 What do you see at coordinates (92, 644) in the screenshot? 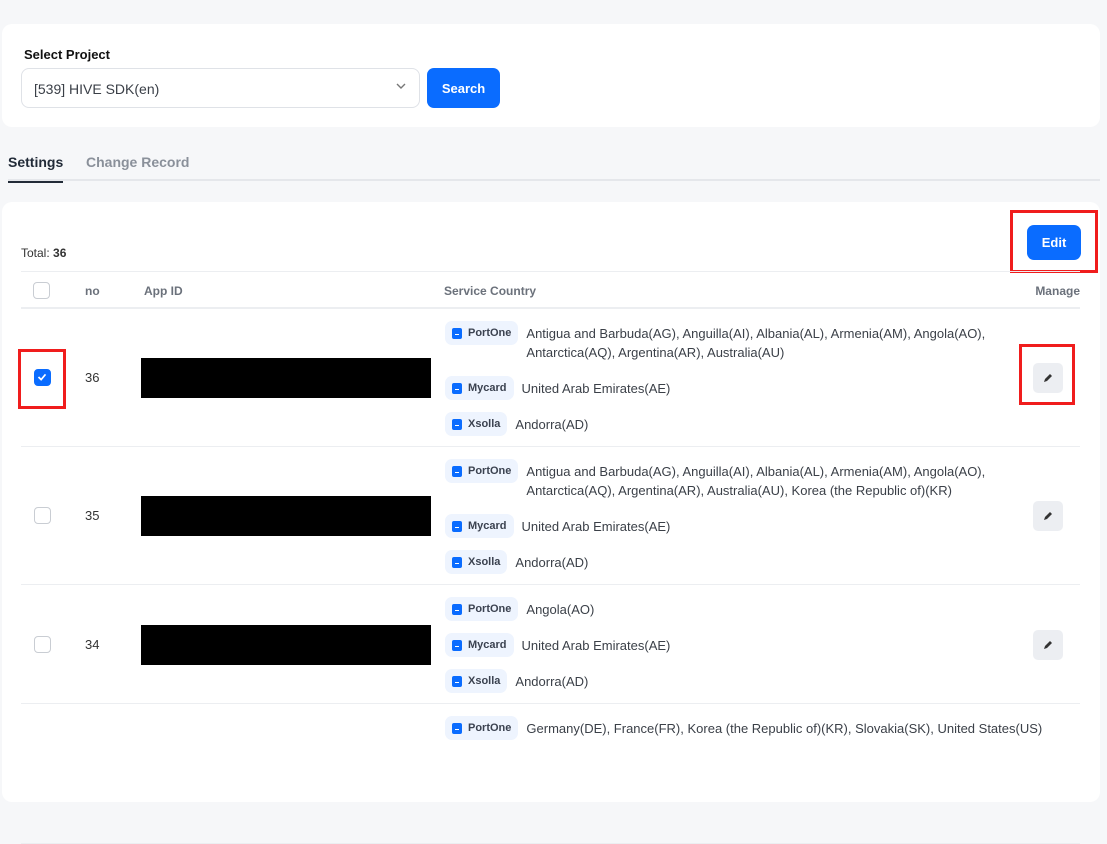
I see `row-no: 34` at bounding box center [92, 644].